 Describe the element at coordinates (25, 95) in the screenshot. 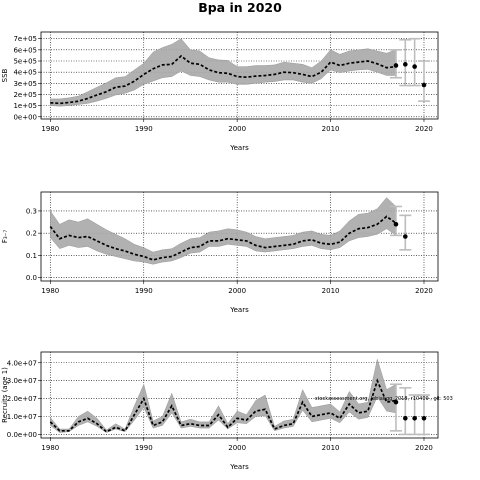

I see `y-tick-label: 2e+05` at that location.